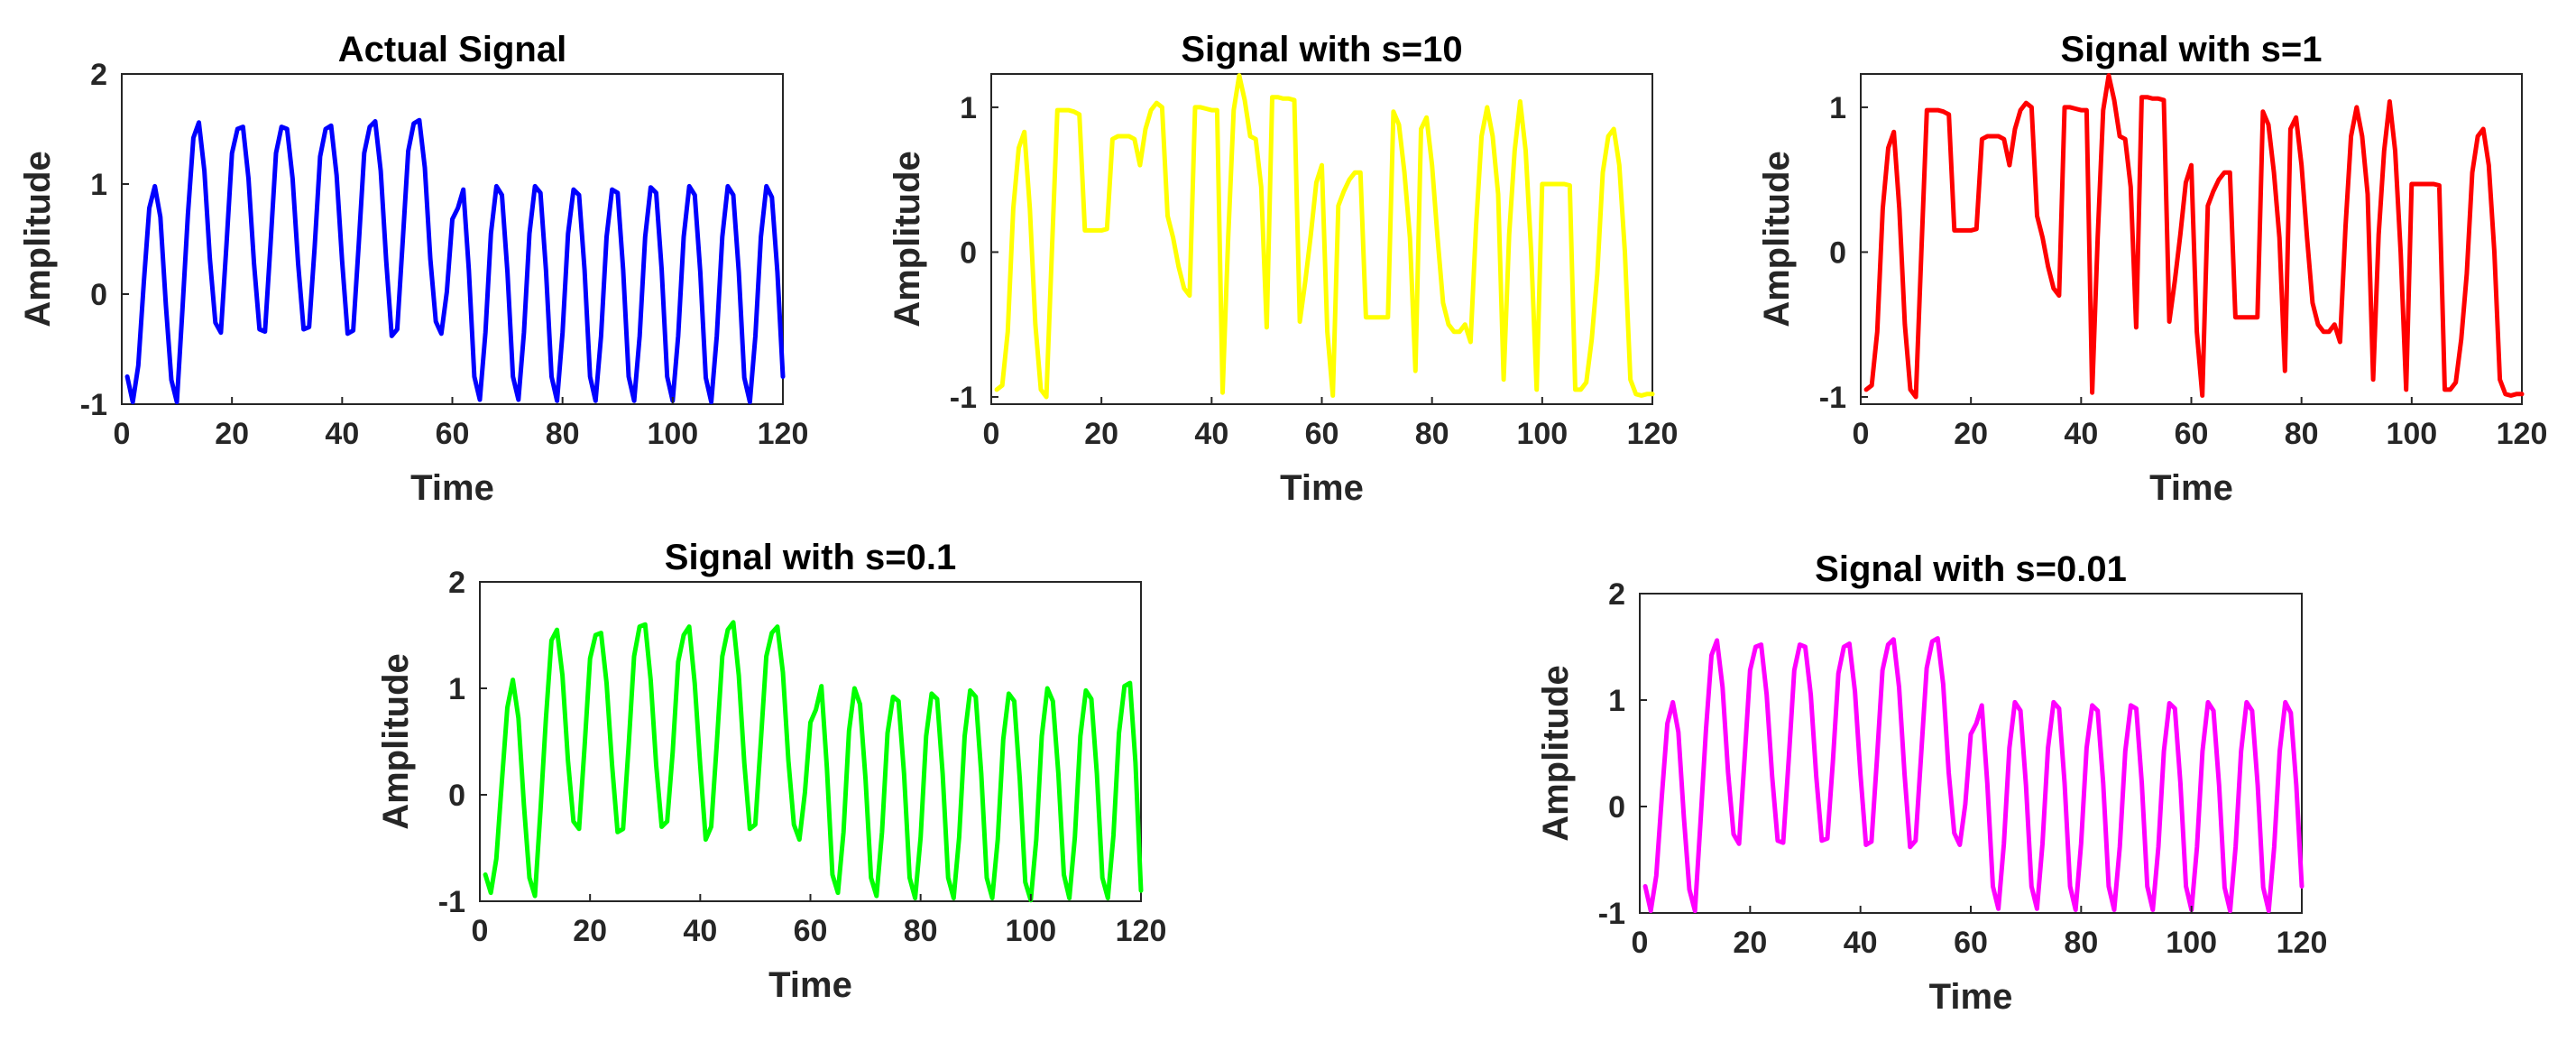  Describe the element at coordinates (1322, 49) in the screenshot. I see `plot-title-s-10: Signal with s=10` at that location.